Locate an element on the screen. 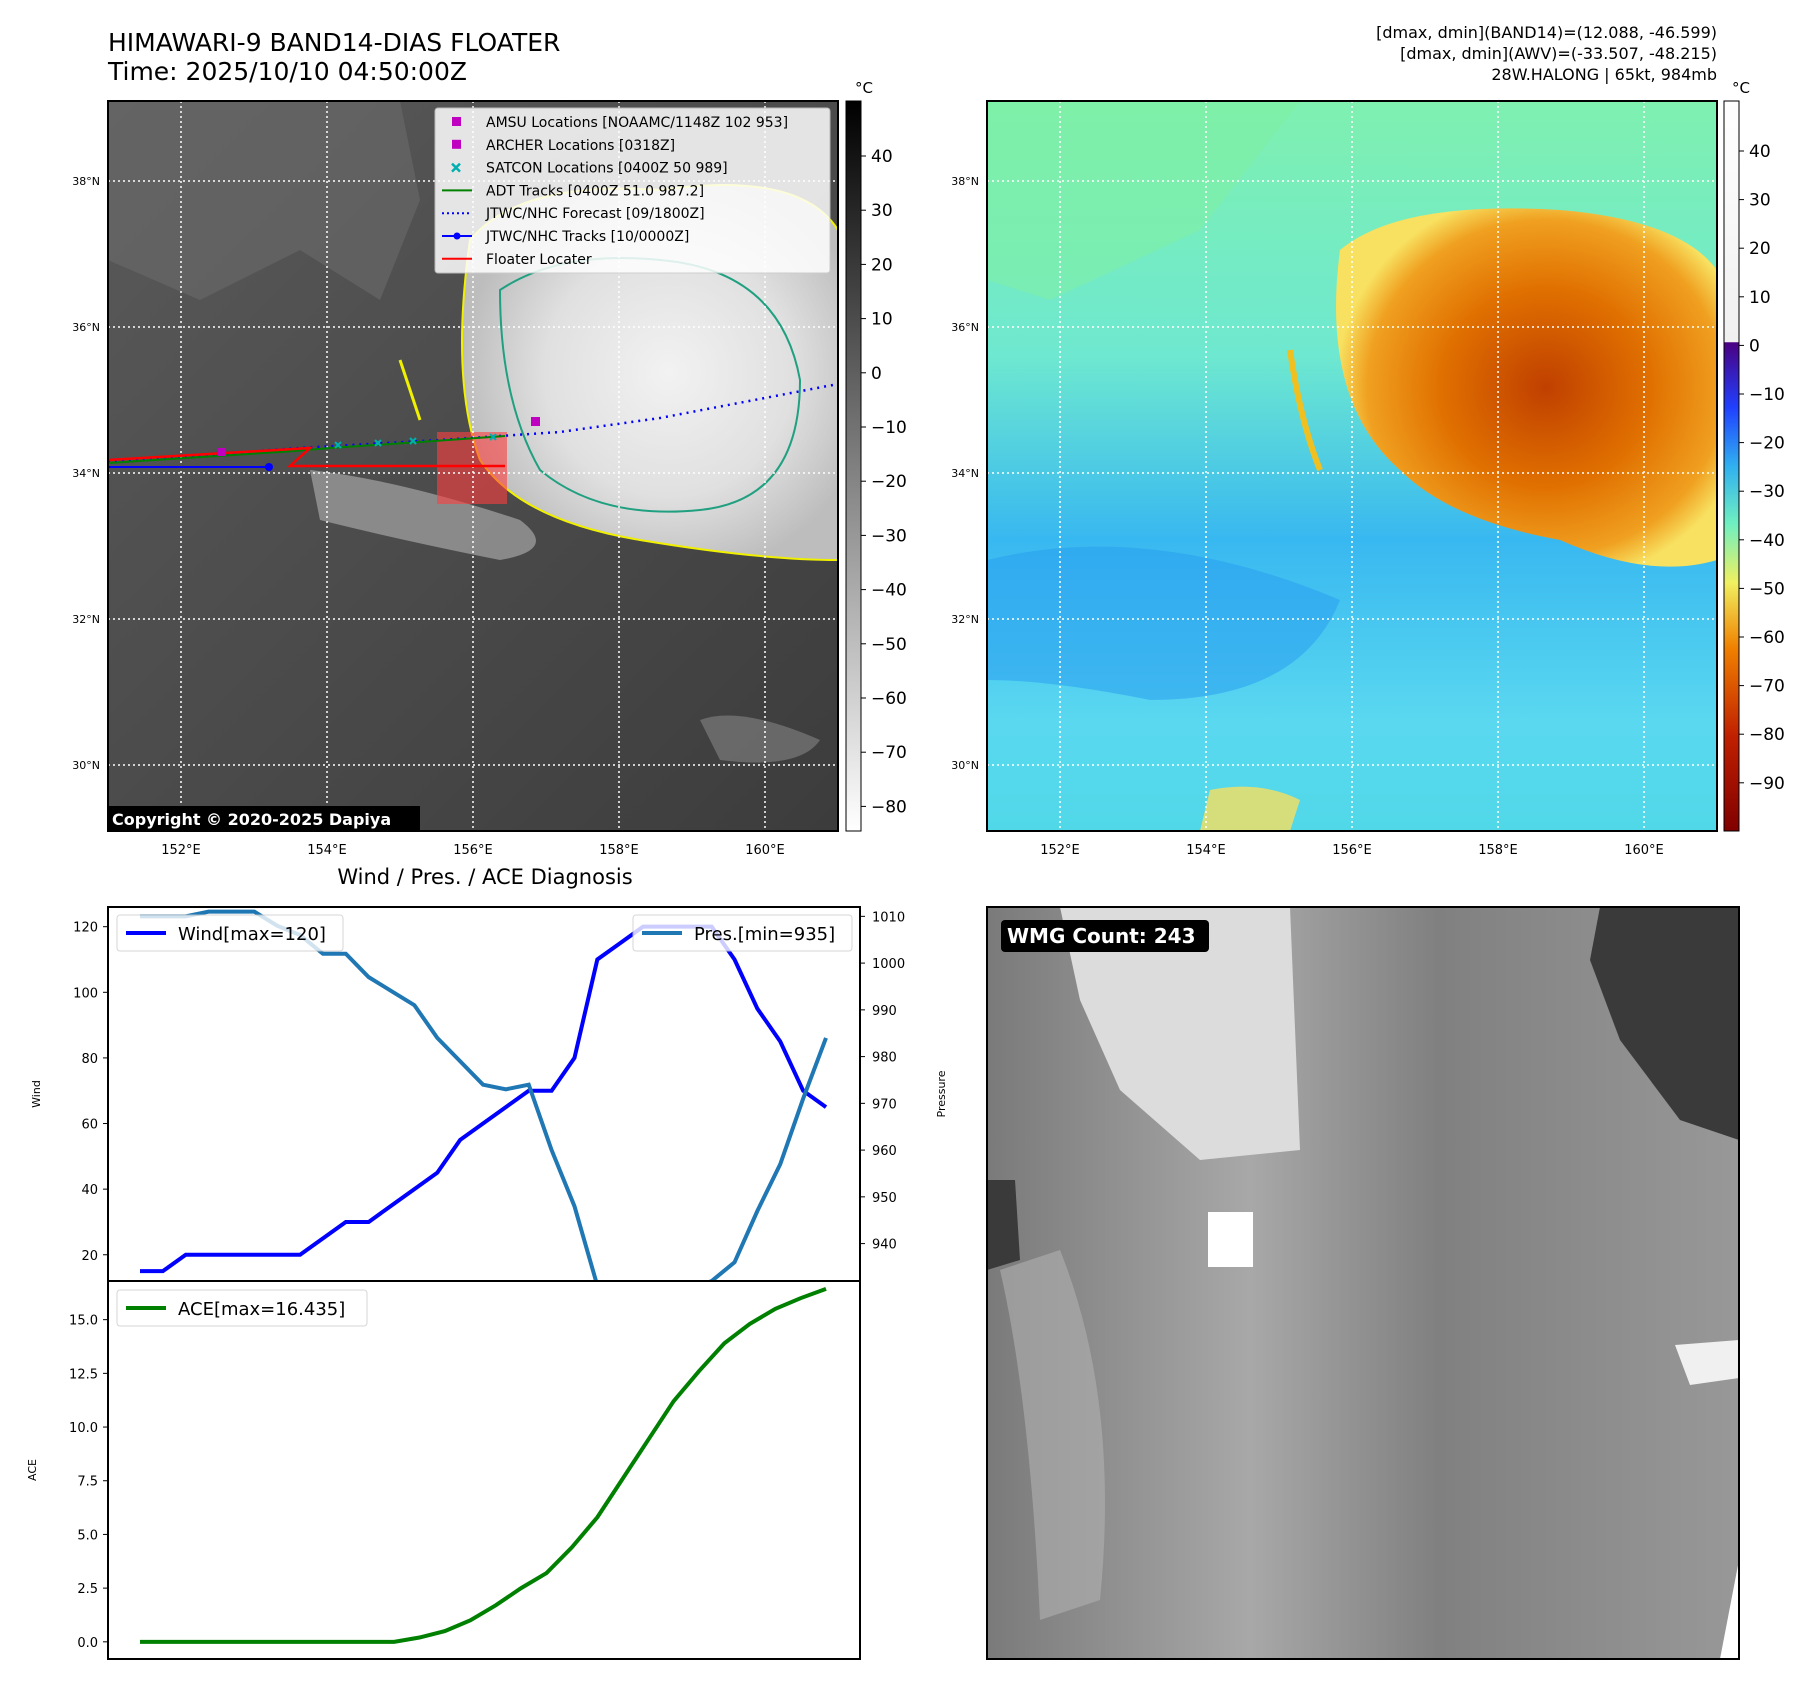 The width and height of the screenshot is (1801, 1690). wmg-bright-region is located at coordinates (1180, 1033).